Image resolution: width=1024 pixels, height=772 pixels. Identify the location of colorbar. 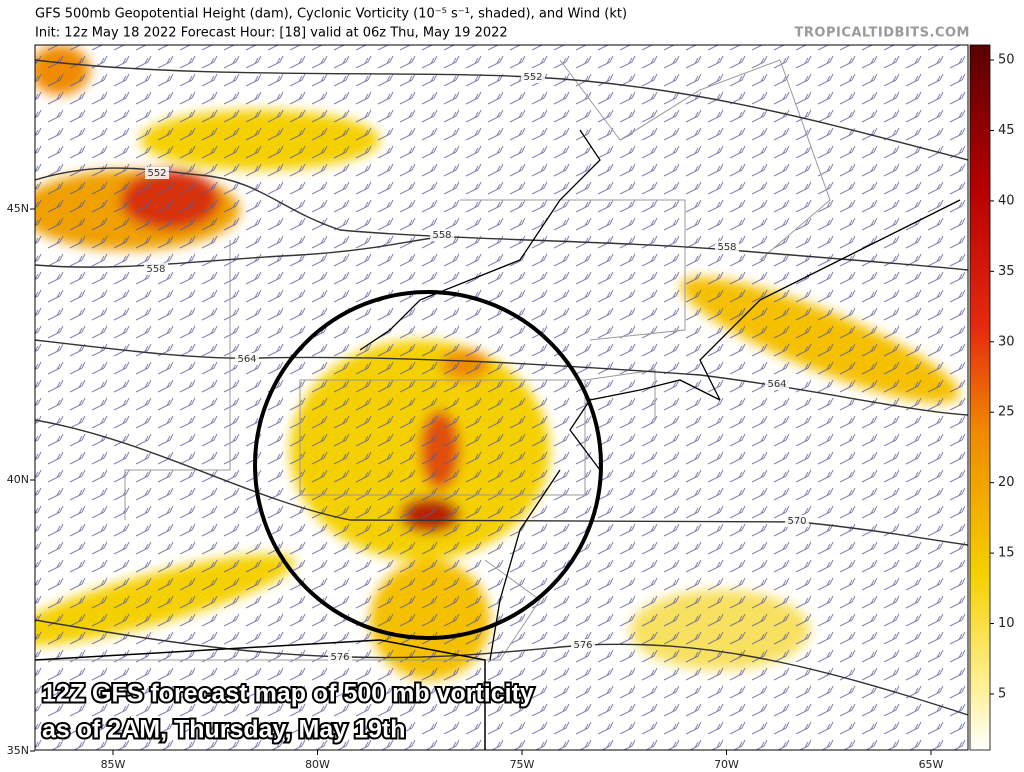
(980, 397).